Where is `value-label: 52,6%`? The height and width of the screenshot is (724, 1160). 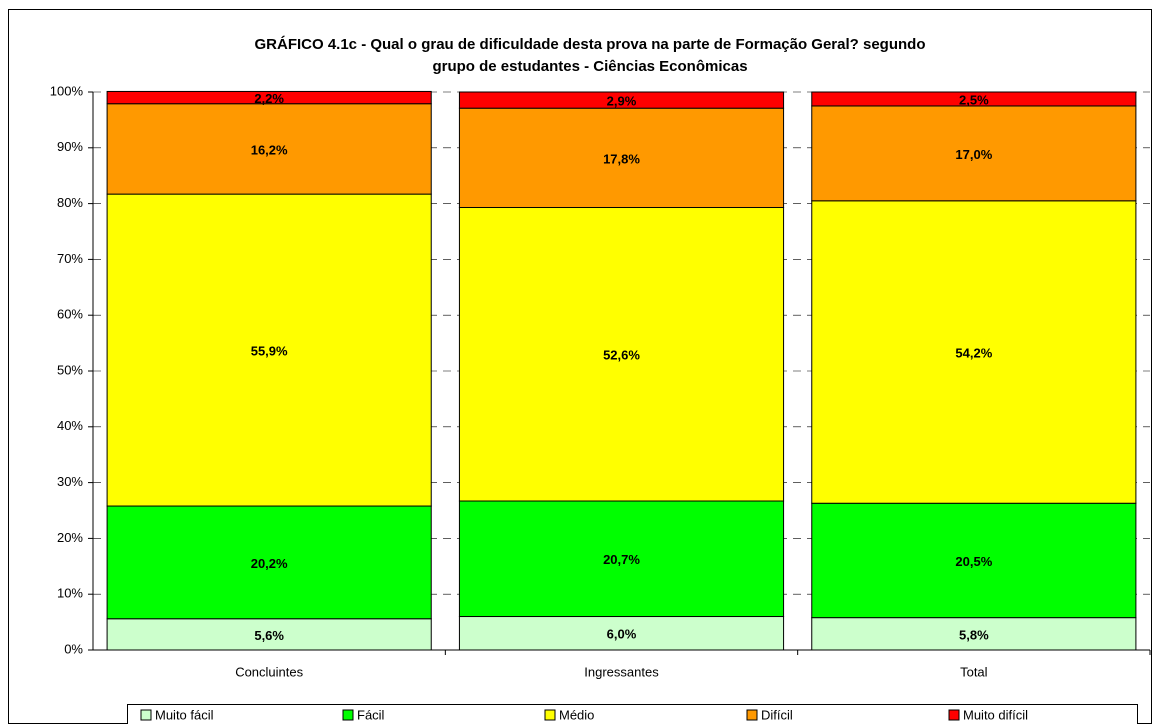 value-label: 52,6% is located at coordinates (621, 355).